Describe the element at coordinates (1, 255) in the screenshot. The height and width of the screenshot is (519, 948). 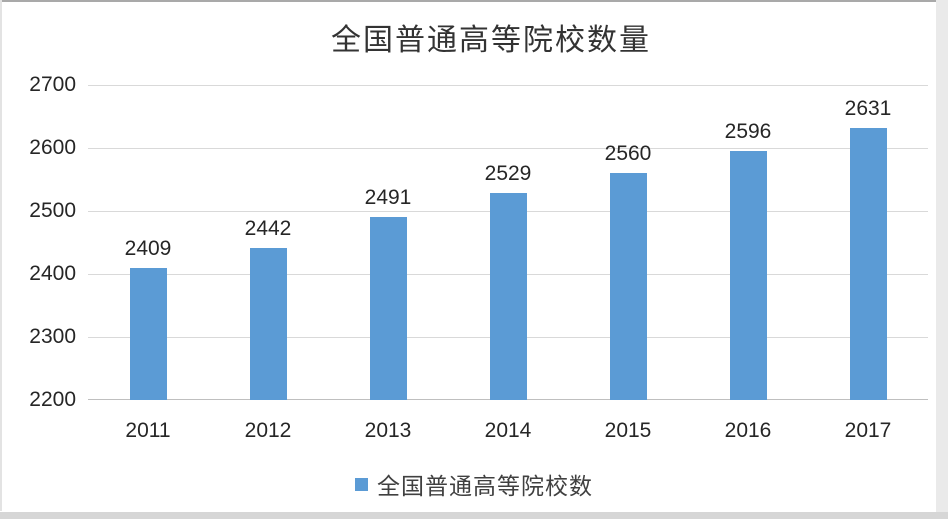
I see `frame-left-border` at that location.